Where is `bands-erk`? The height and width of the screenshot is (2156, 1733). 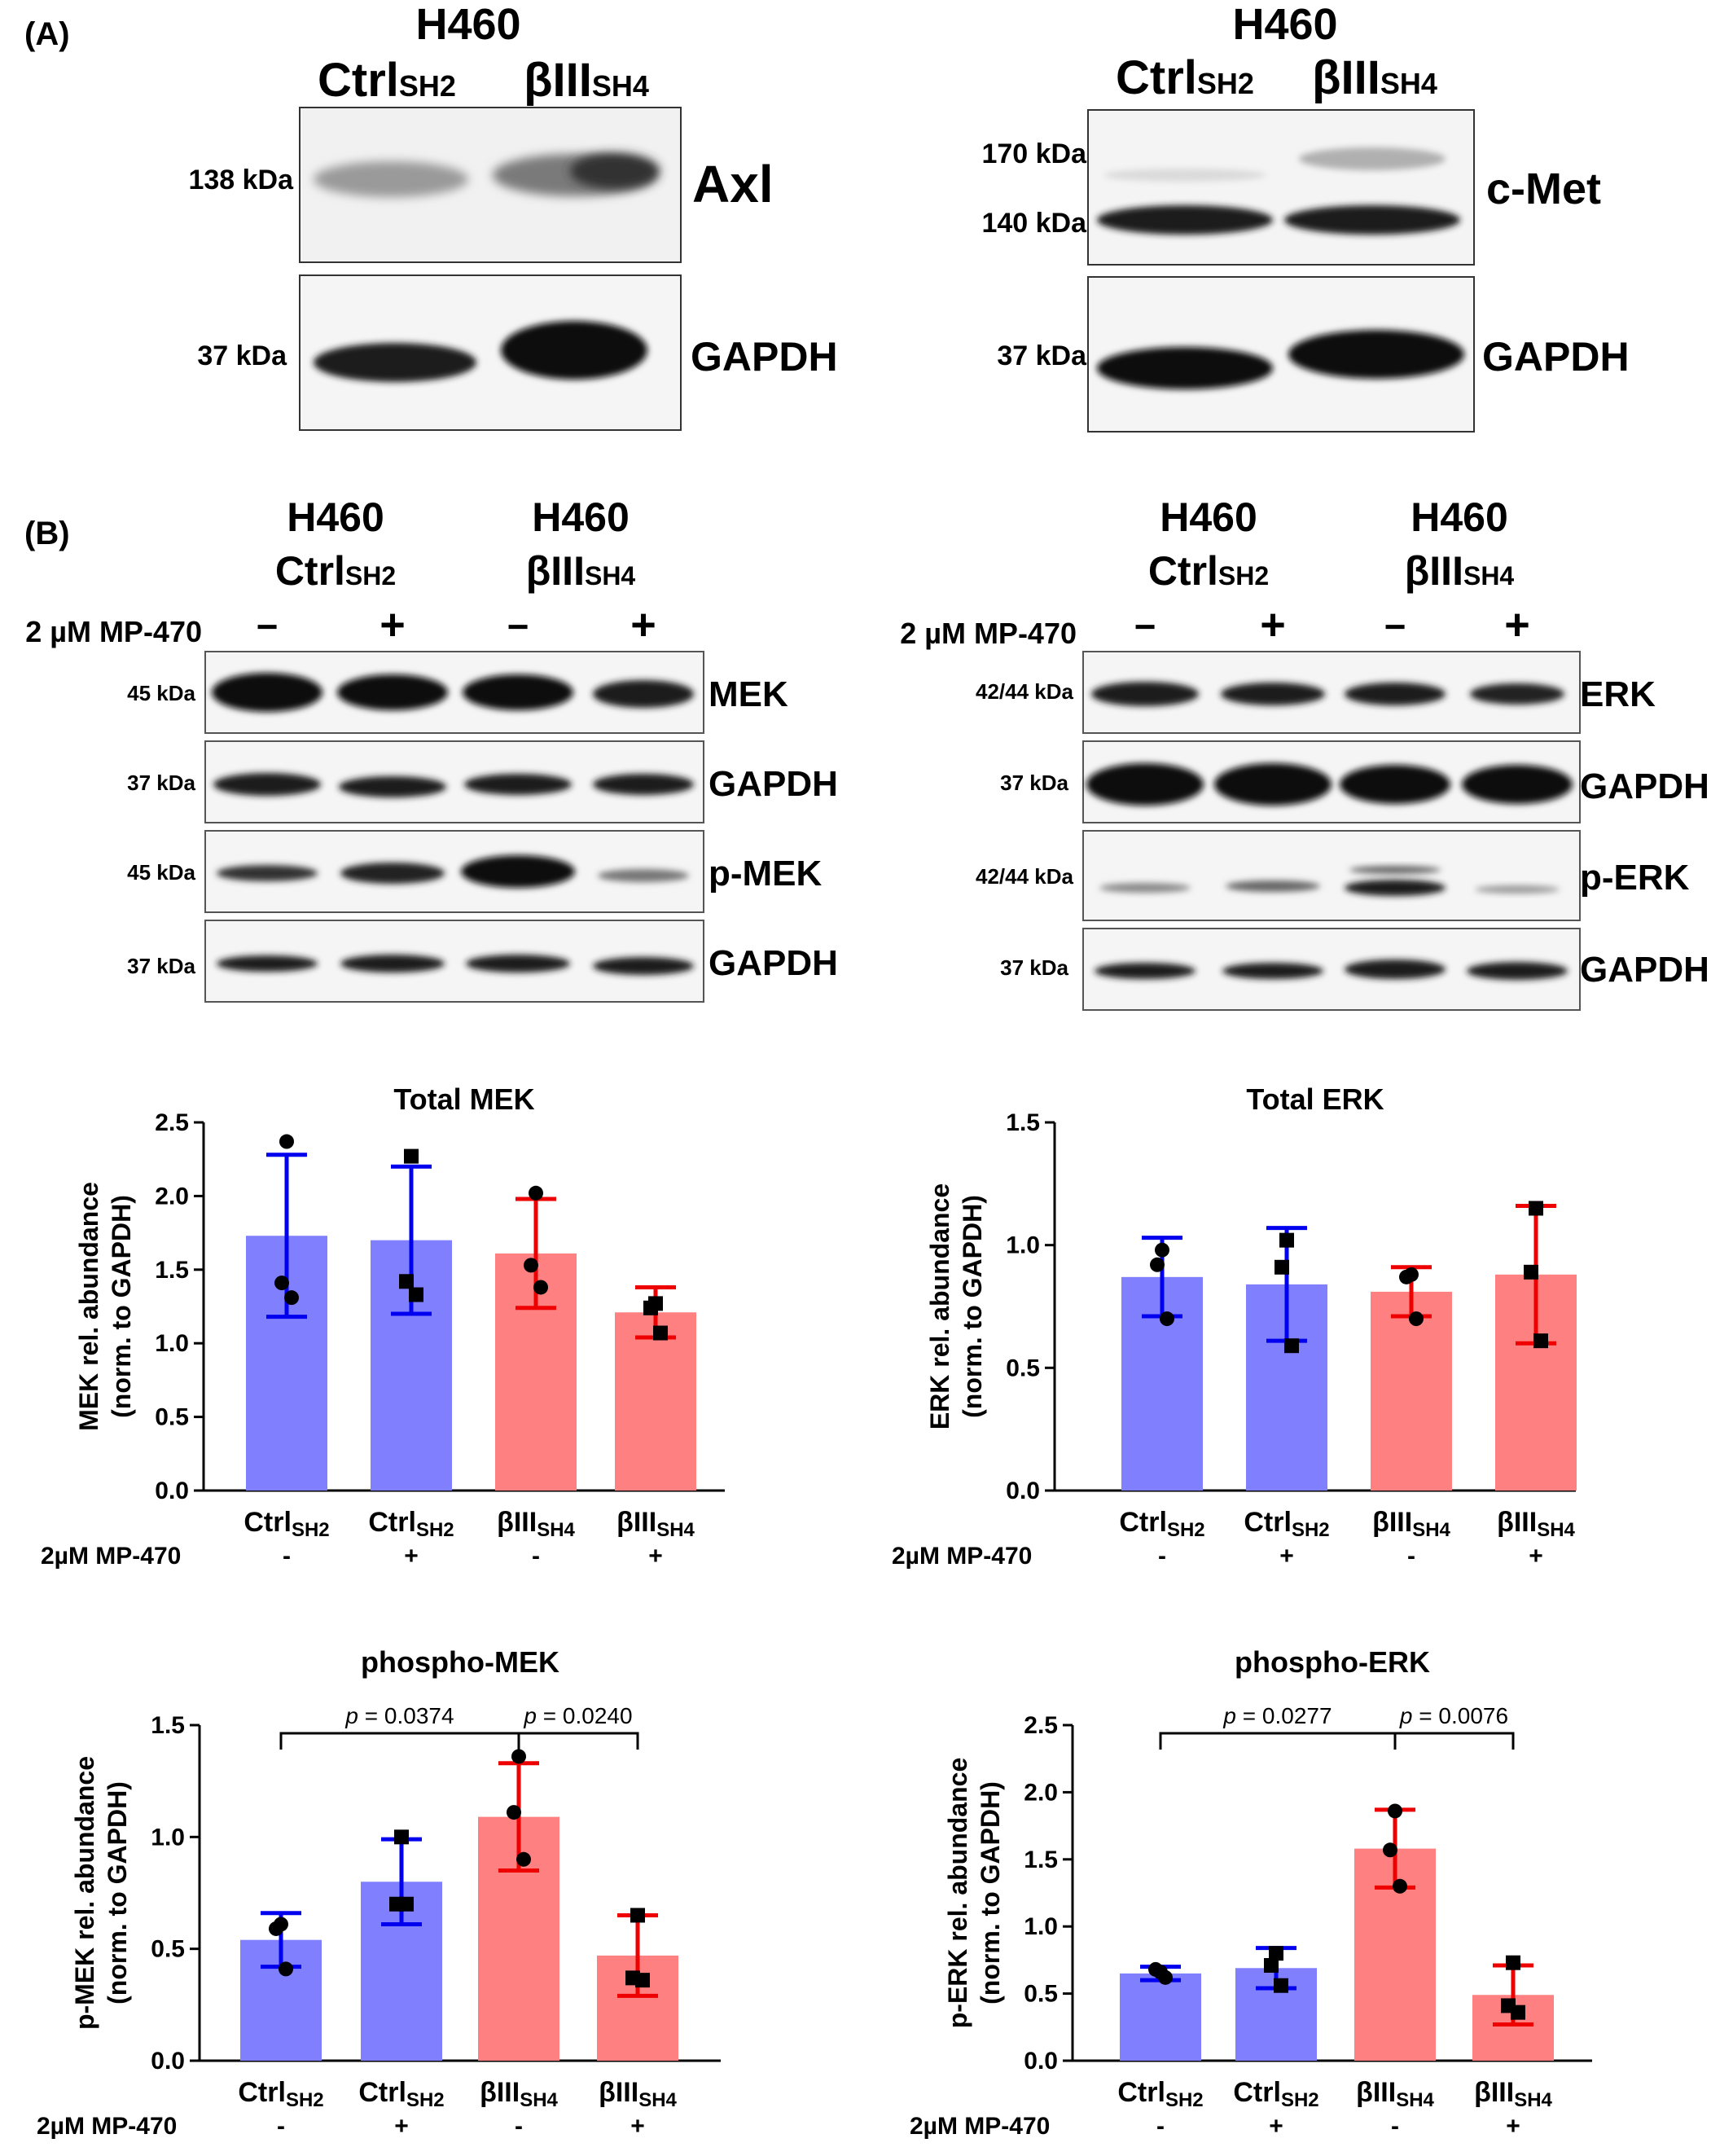 bands-erk is located at coordinates (1327, 694).